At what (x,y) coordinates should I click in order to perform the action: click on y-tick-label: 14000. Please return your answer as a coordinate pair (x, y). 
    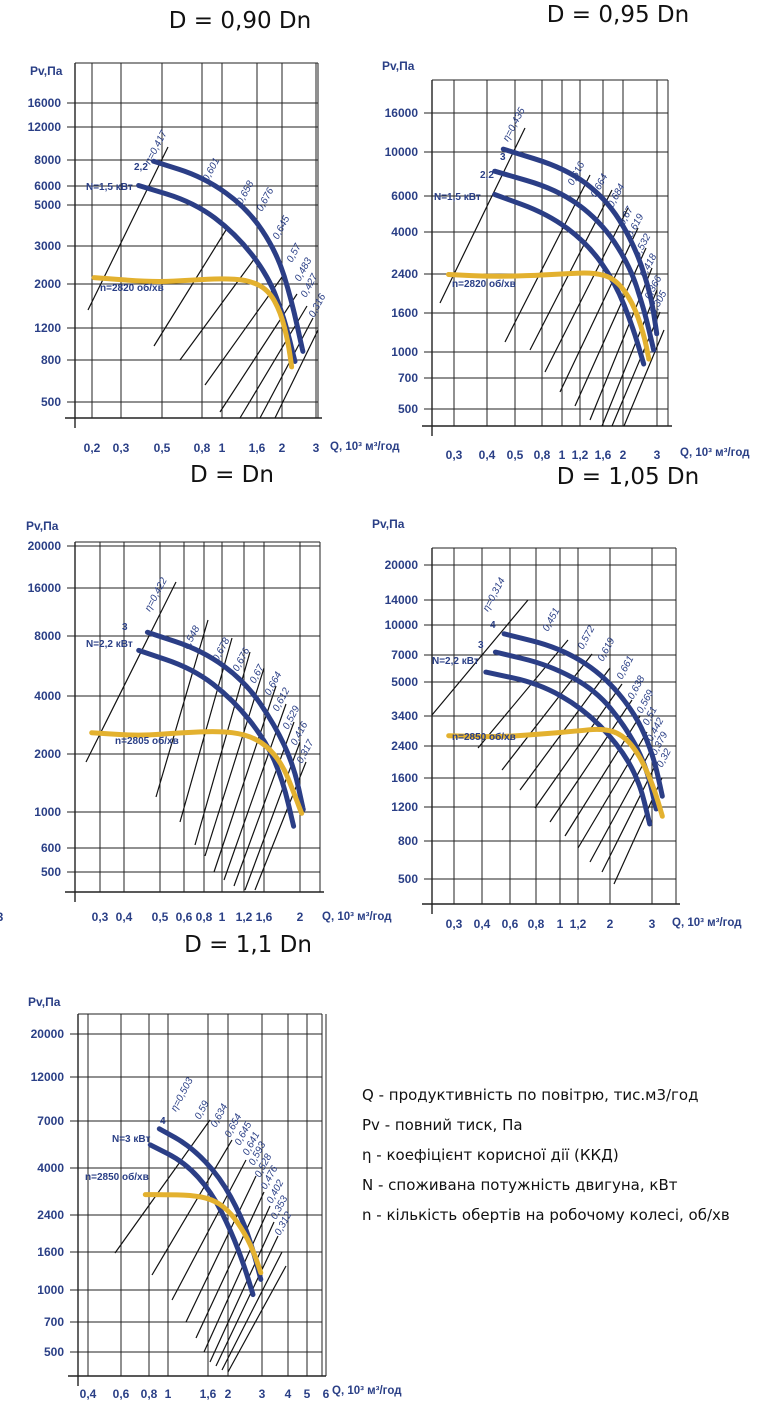
    Looking at the image, I should click on (402, 600).